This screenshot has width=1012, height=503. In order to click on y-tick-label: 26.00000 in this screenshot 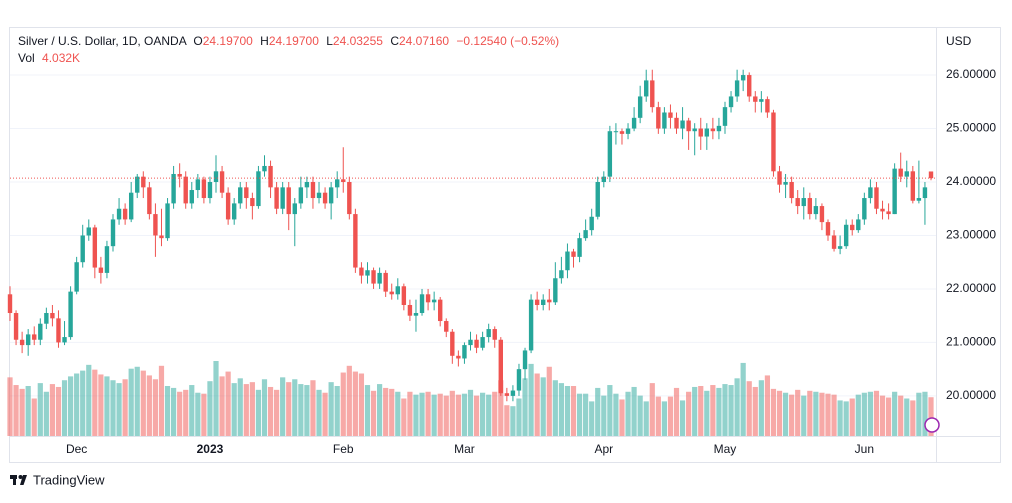, I will do `click(971, 74)`.